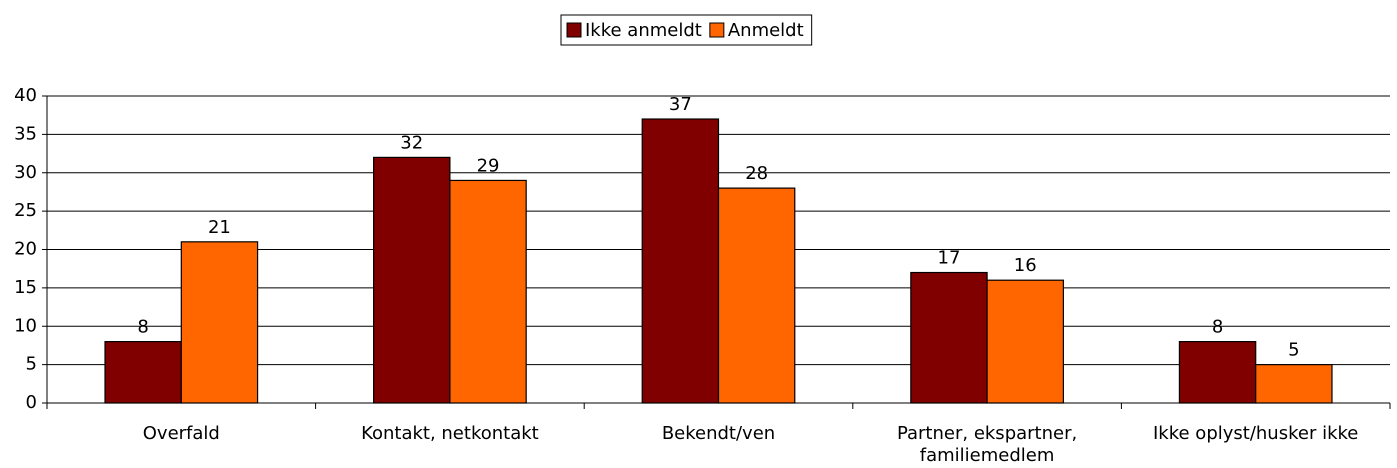 The width and height of the screenshot is (1397, 468). I want to click on y-tick-label: 40, so click(25, 95).